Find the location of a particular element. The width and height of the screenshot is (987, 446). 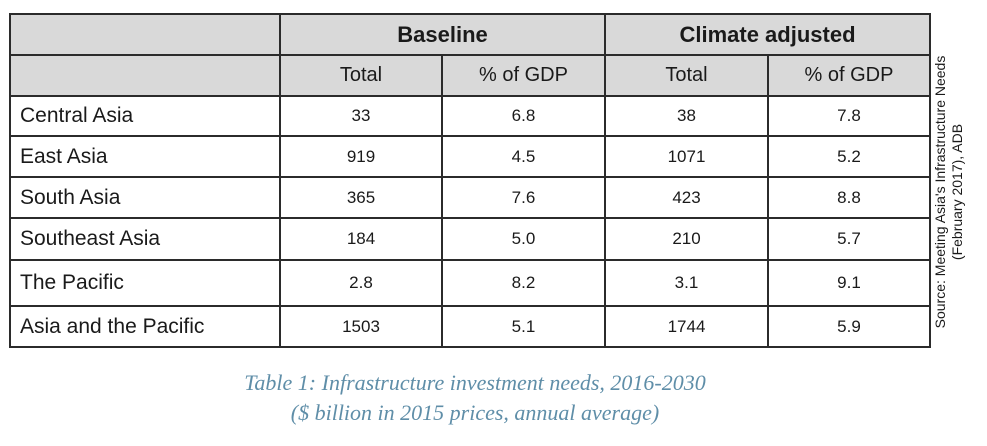

climate-total-cell: 3.1 is located at coordinates (686, 283).